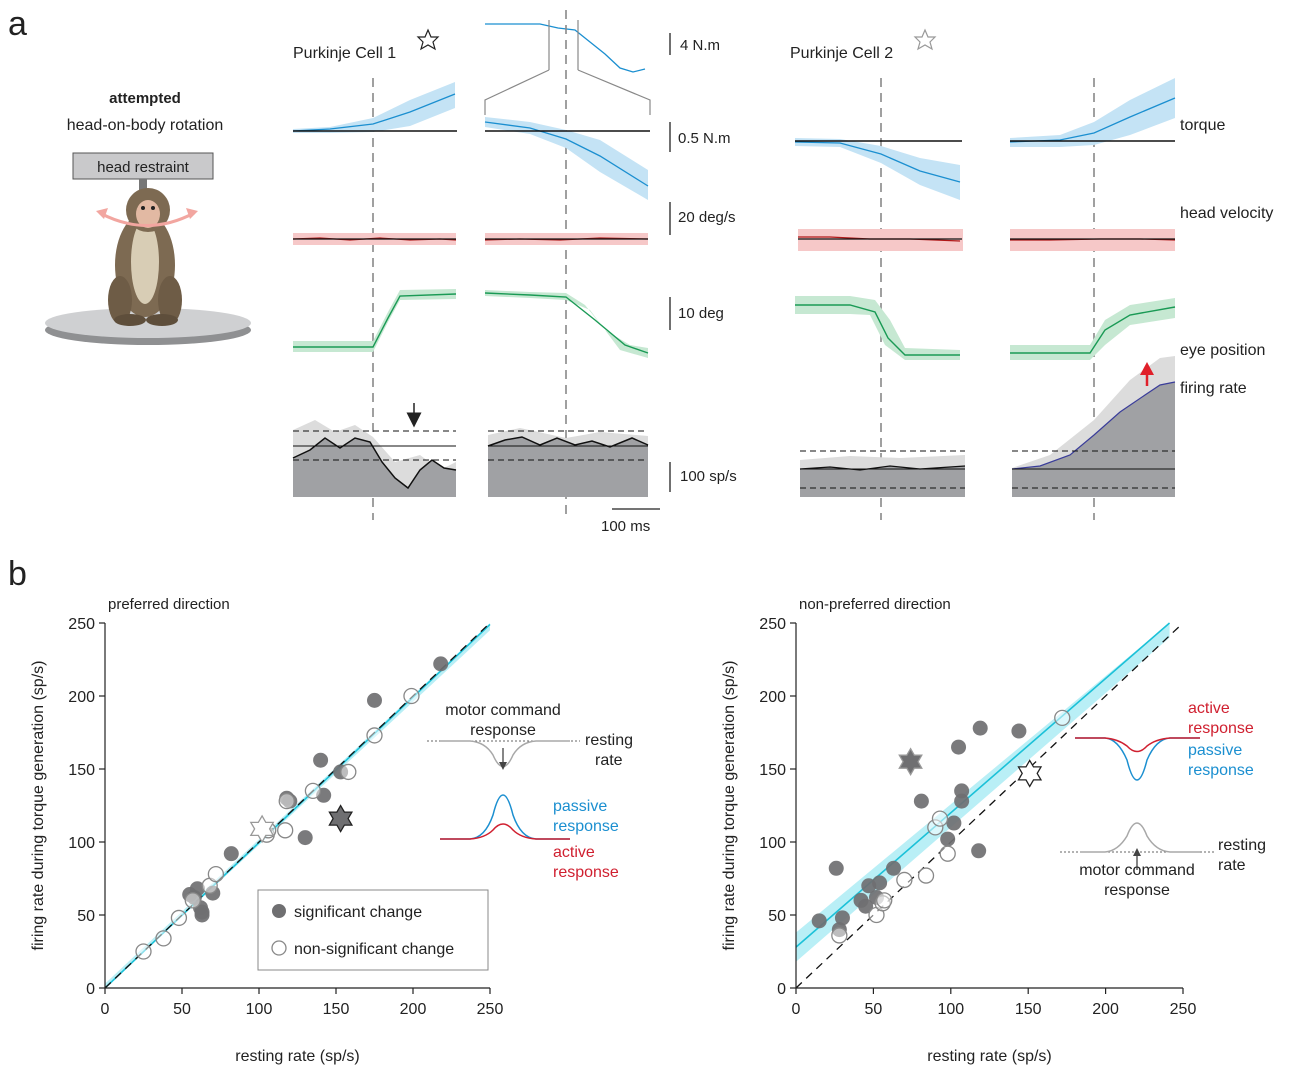  I want to click on schematic-right-passive2: response, so click(1221, 770).